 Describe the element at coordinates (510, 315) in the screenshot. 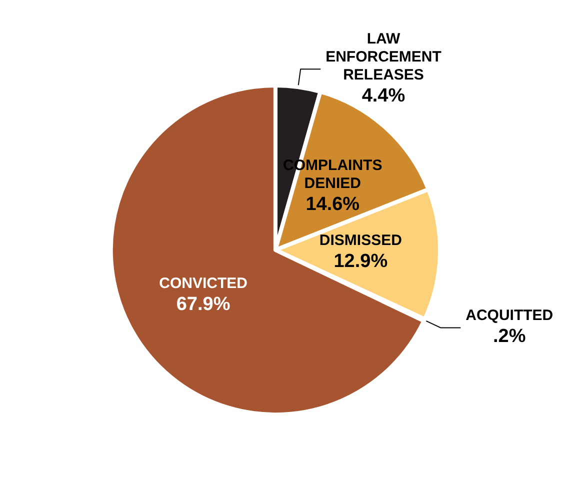

I see `slice-label: ACQUITTED` at that location.